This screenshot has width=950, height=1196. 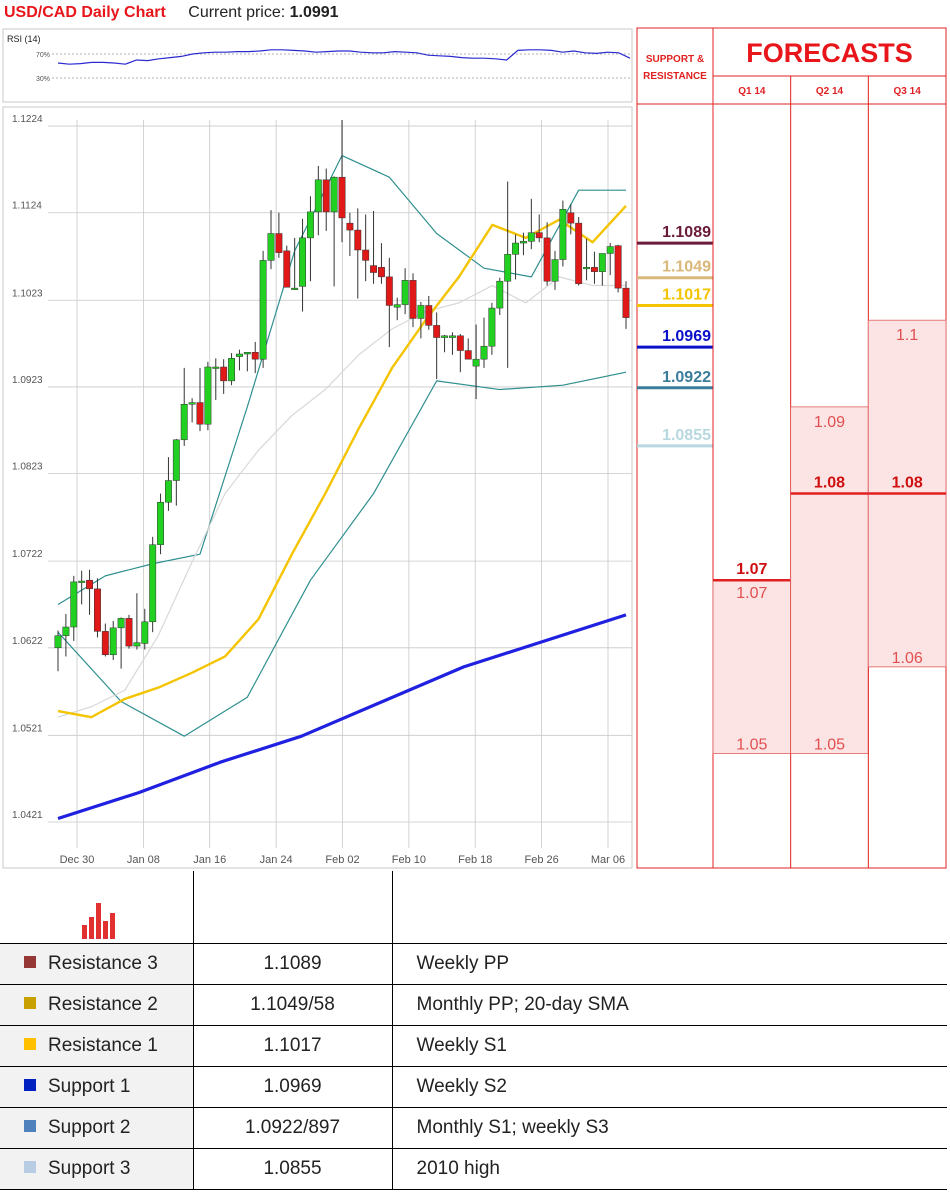 I want to click on x-tick-label: Feb 18, so click(x=475, y=860).